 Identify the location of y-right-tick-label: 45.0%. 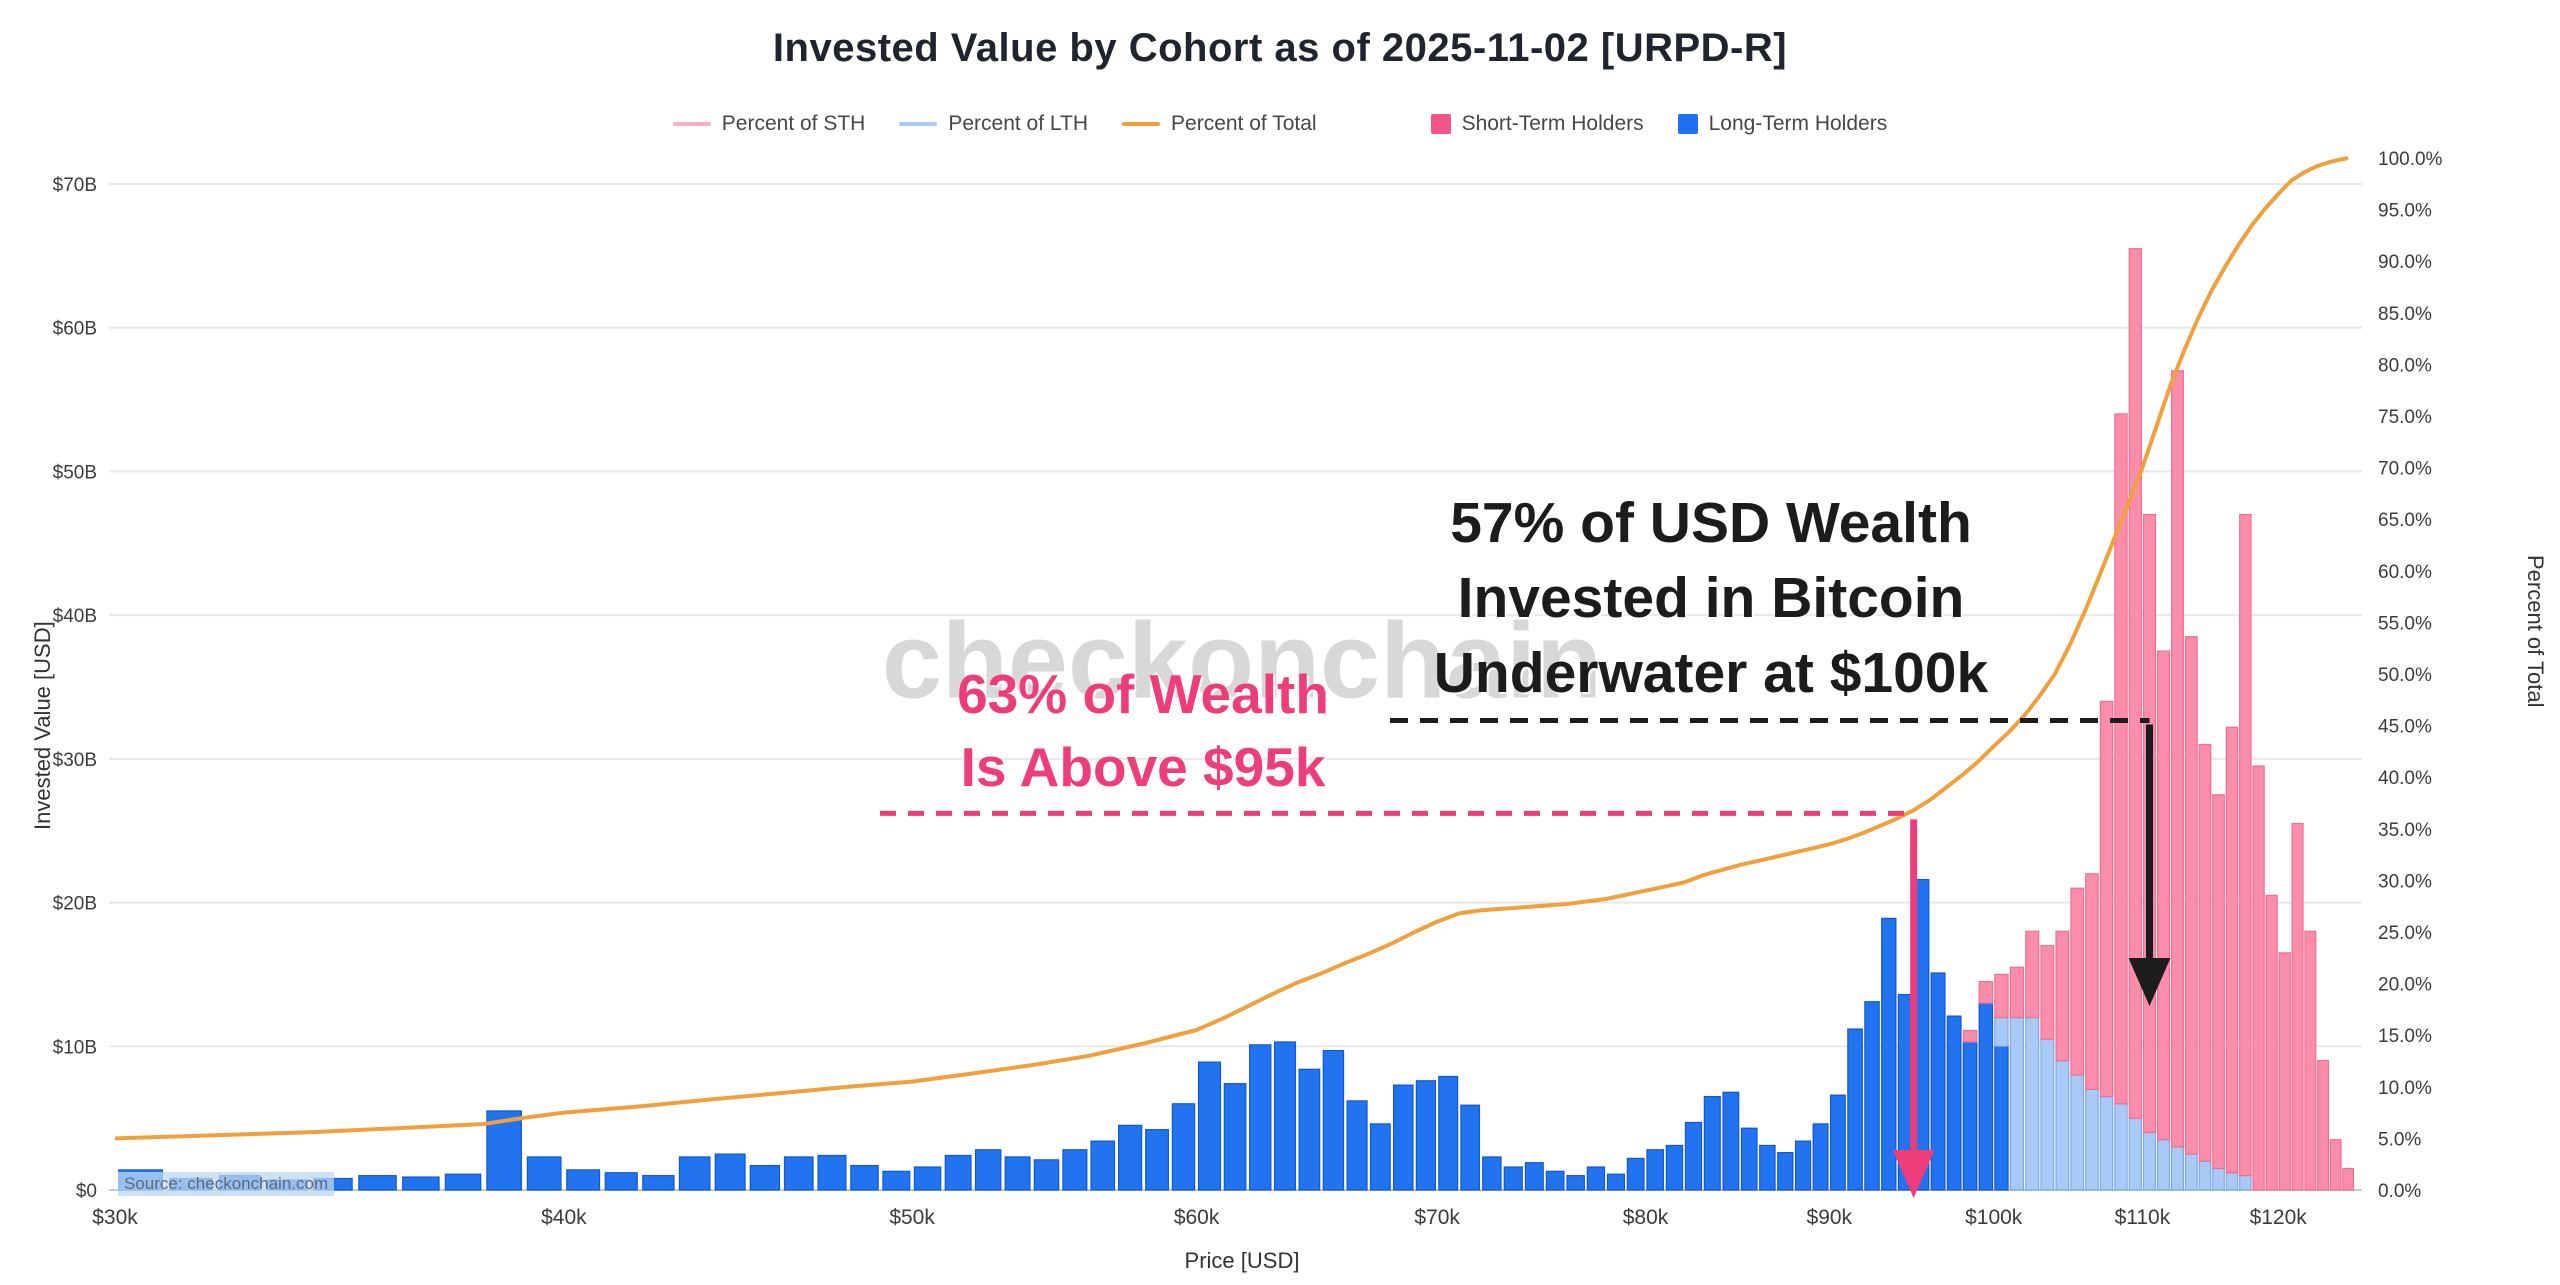
(2405, 727).